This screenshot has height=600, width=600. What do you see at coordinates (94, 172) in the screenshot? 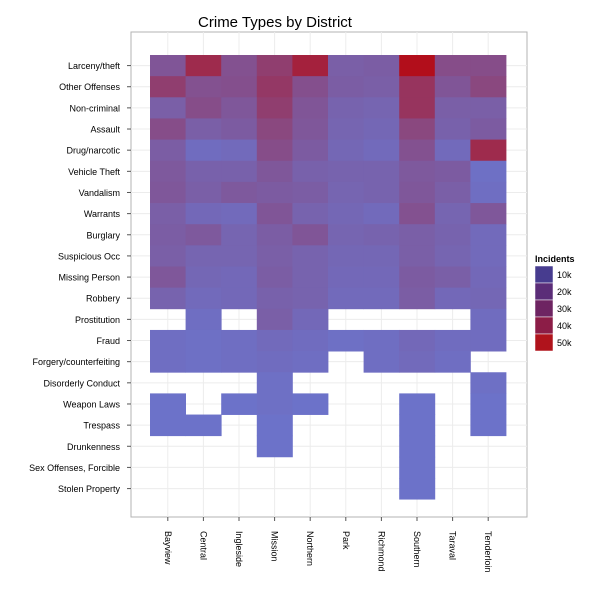
I see `y-tick-label: Vehicle Theft` at bounding box center [94, 172].